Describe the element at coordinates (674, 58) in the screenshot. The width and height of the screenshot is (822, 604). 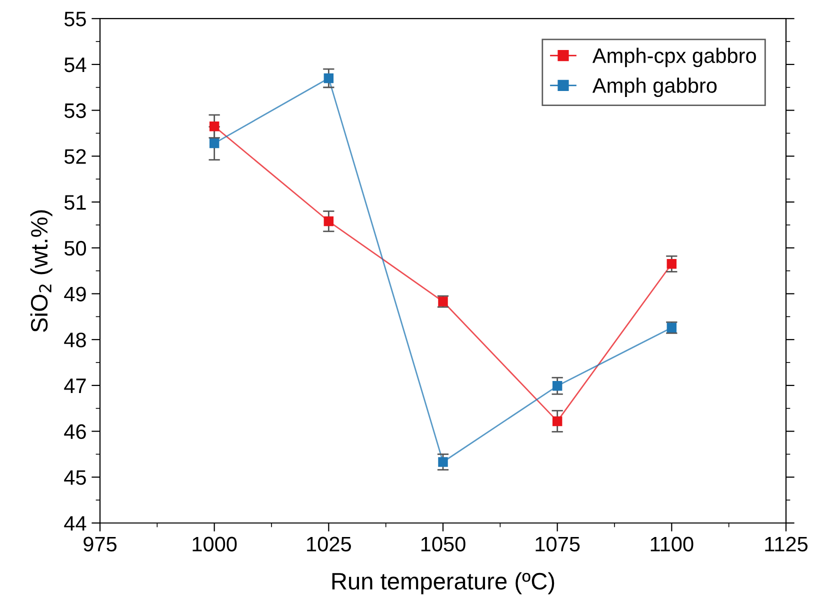
I see `legend-label: Amph-cpx gabbro` at that location.